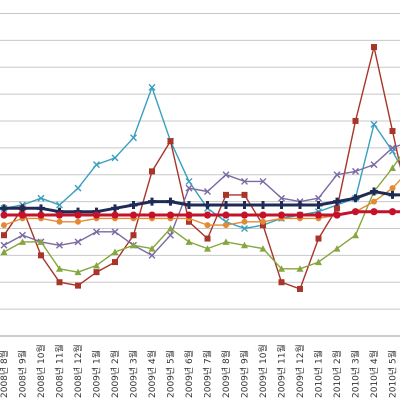 This screenshot has width=400, height=400. I want to click on x-tick-label: 2009년 11월, so click(282, 371).